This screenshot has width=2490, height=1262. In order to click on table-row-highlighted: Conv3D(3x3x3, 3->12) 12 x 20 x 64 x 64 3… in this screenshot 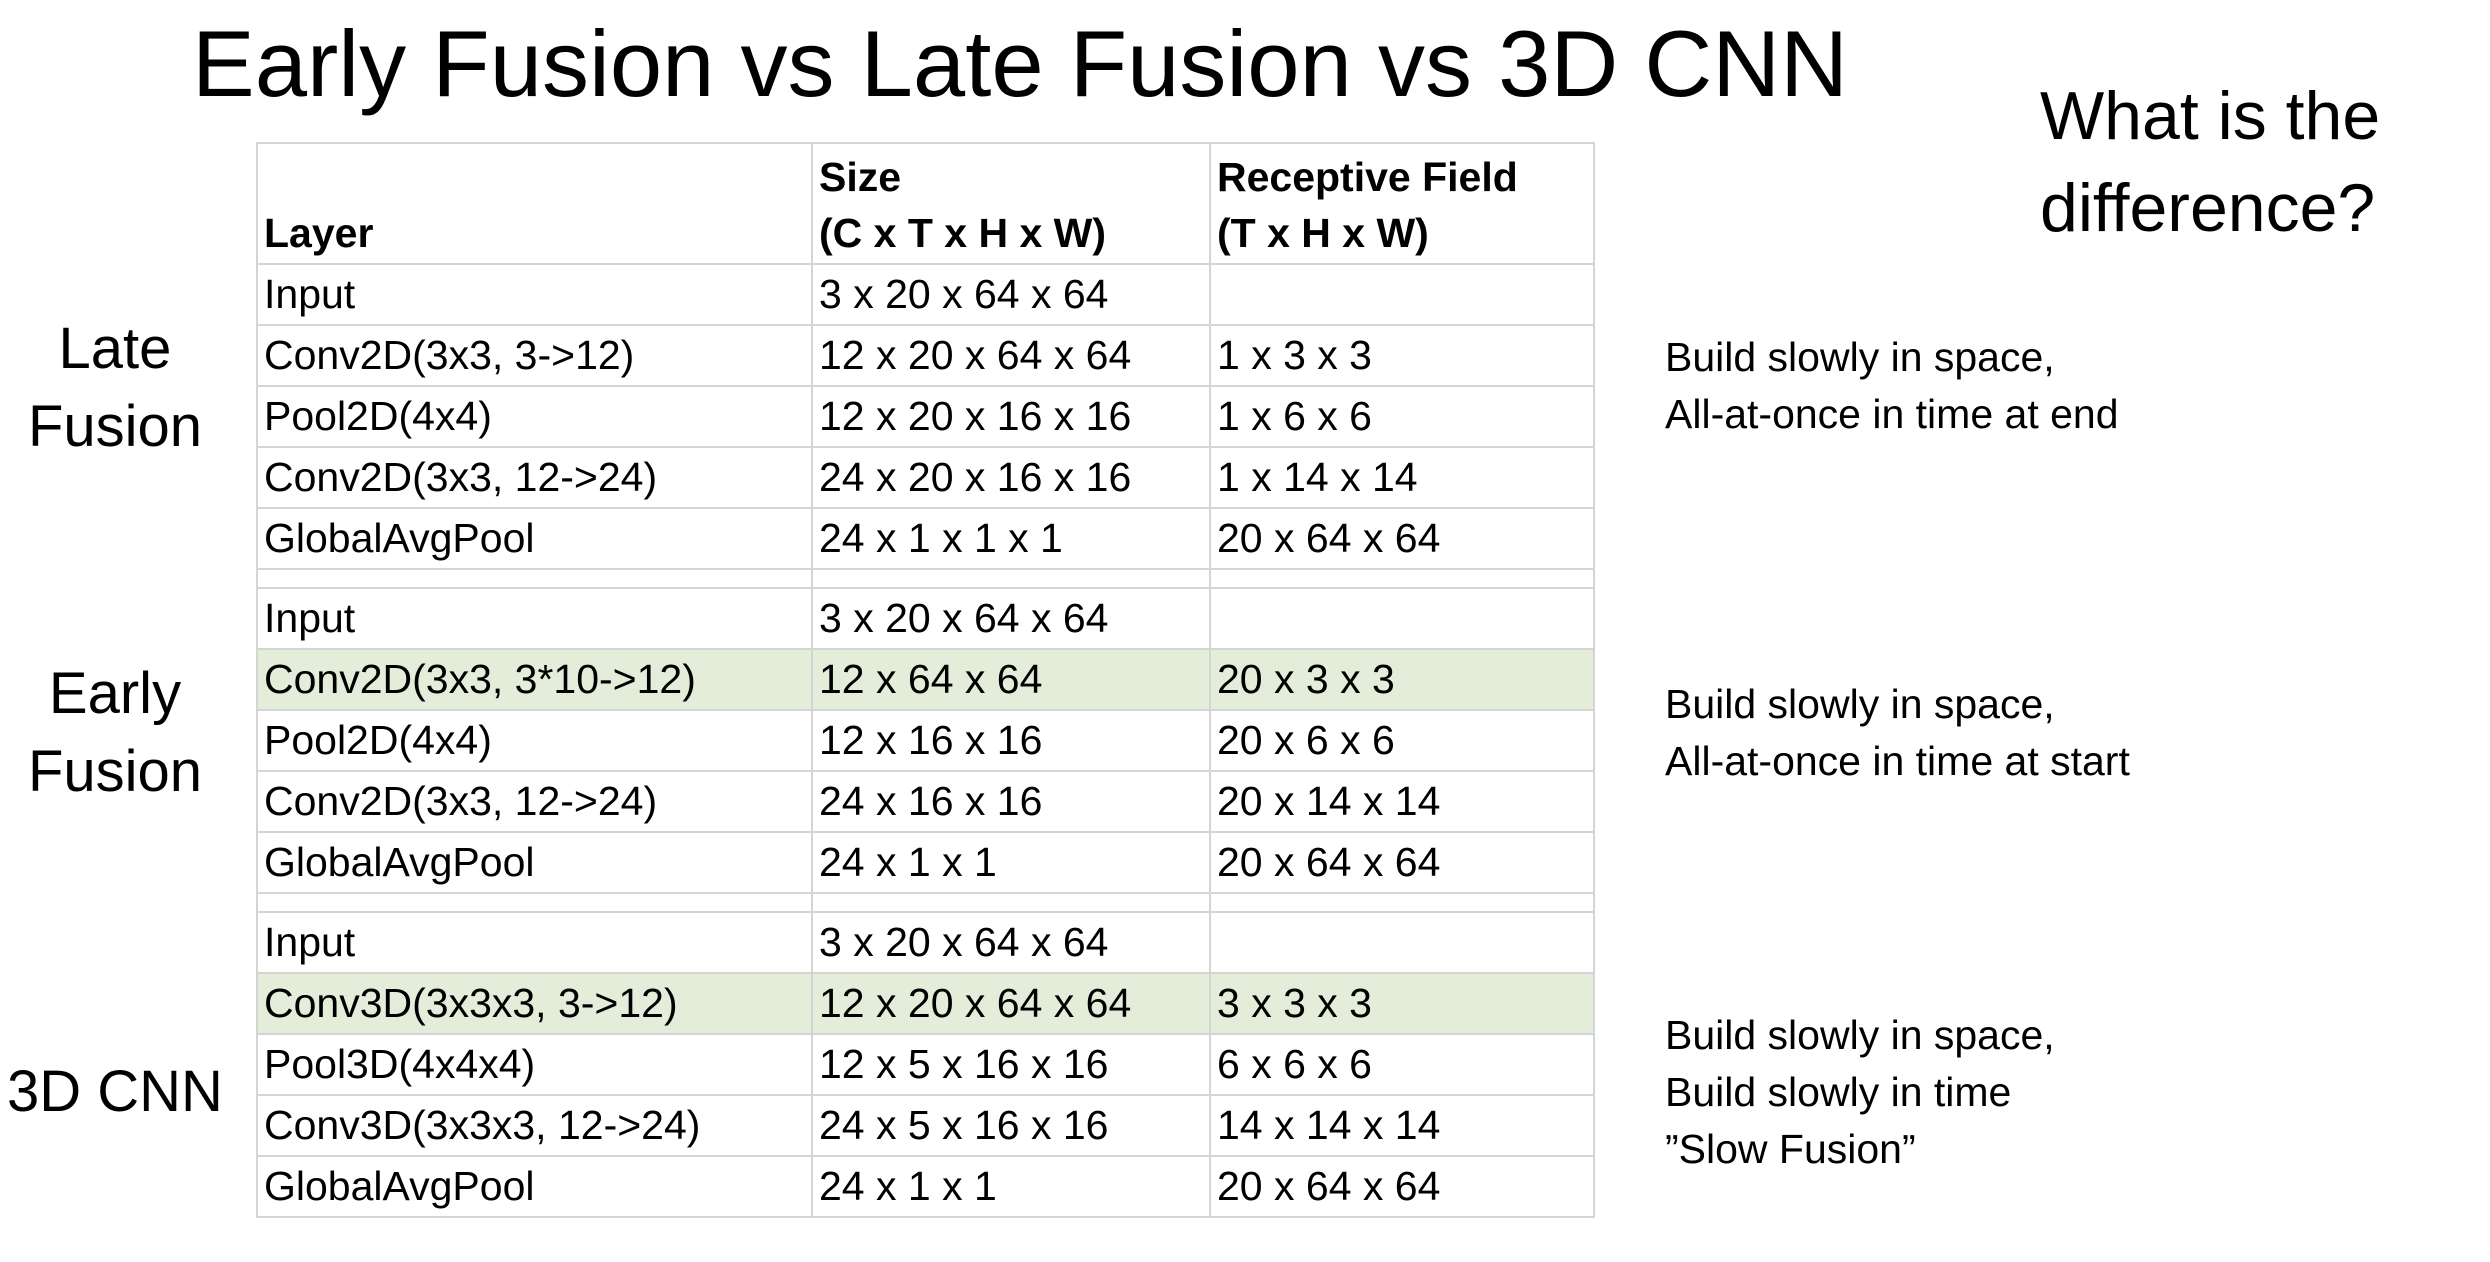, I will do `click(925, 1003)`.